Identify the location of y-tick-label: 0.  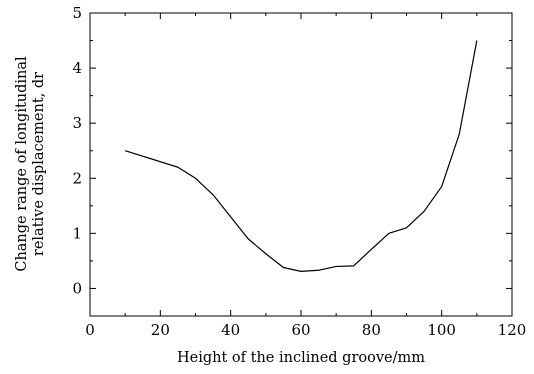
(77, 288).